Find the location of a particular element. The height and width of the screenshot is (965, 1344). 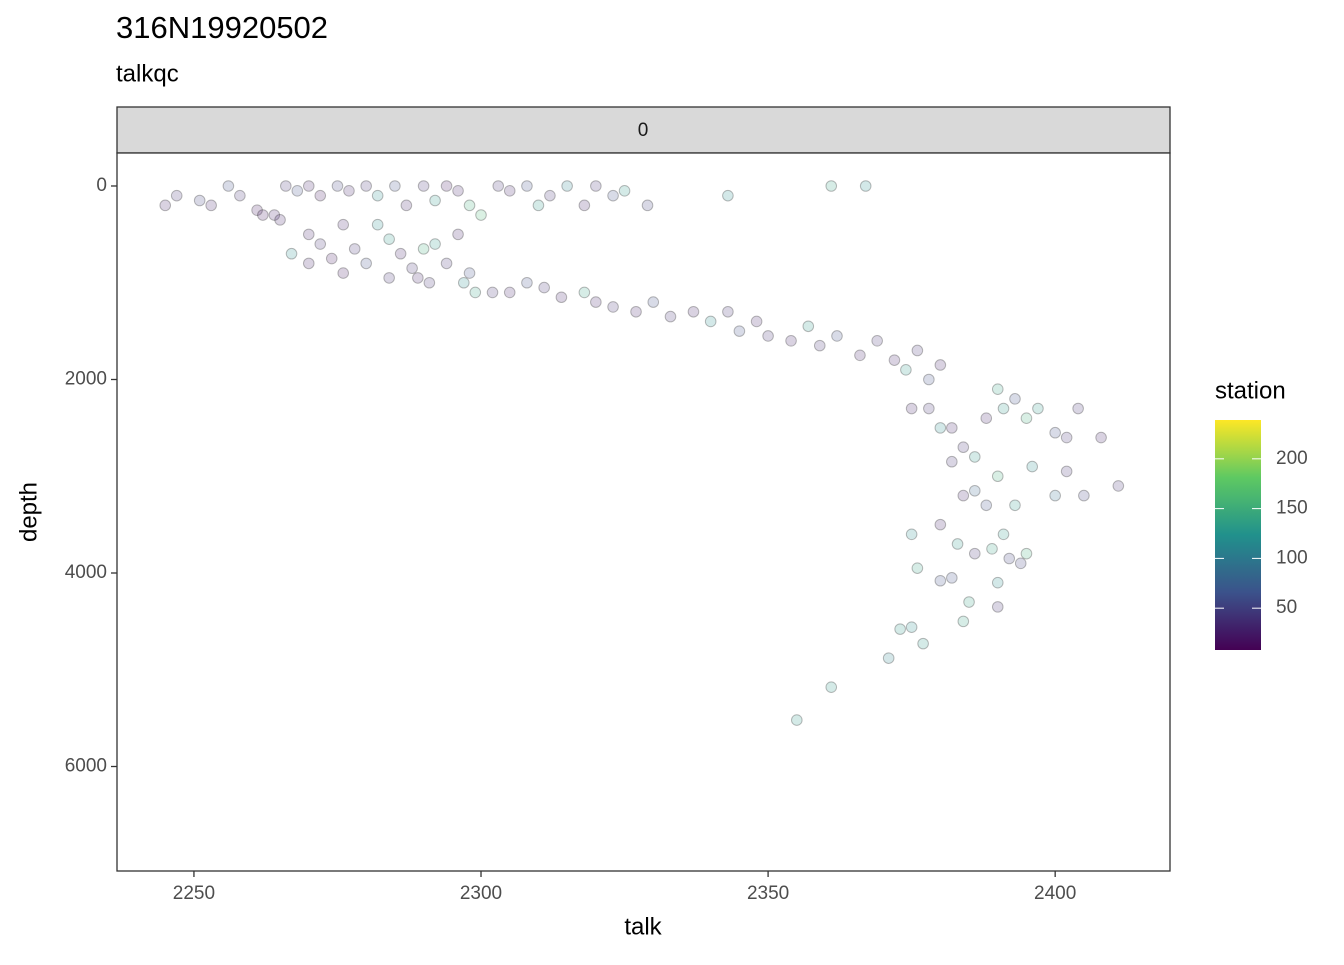

colorbar-tick-label: 150 is located at coordinates (1292, 508).